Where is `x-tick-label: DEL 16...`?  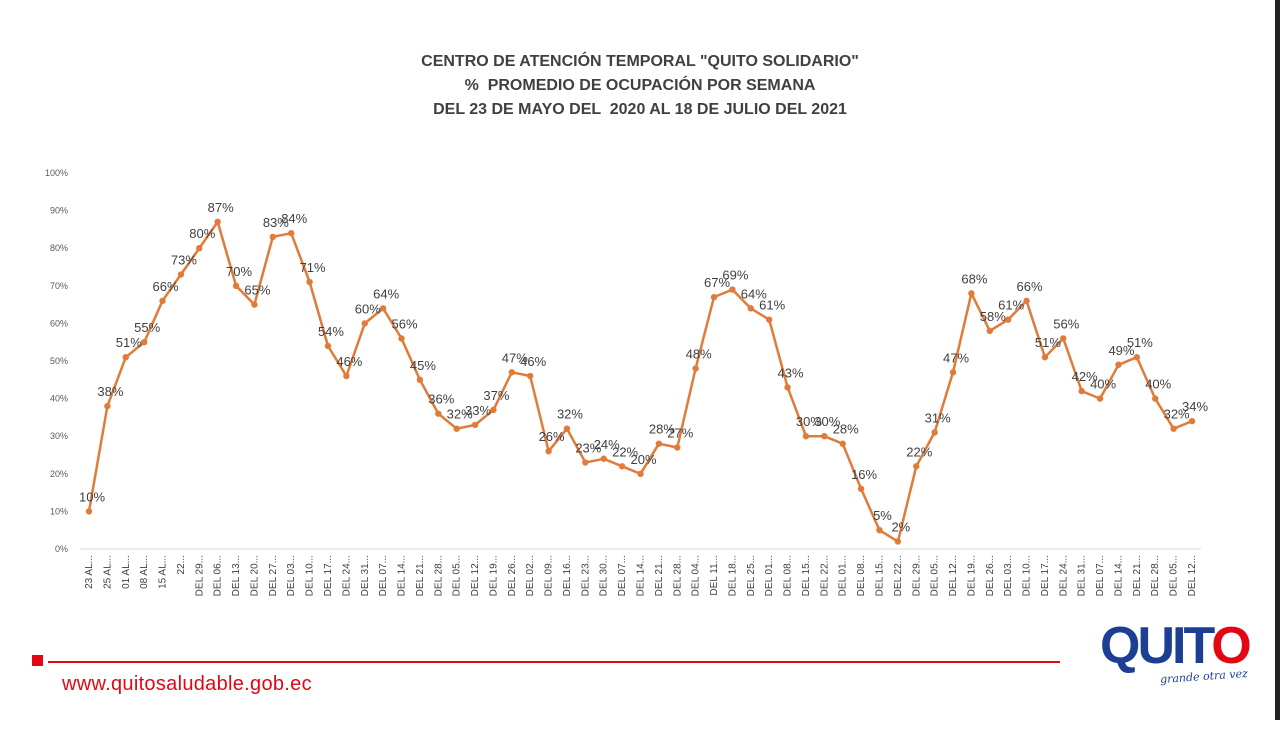
x-tick-label: DEL 16... is located at coordinates (567, 575).